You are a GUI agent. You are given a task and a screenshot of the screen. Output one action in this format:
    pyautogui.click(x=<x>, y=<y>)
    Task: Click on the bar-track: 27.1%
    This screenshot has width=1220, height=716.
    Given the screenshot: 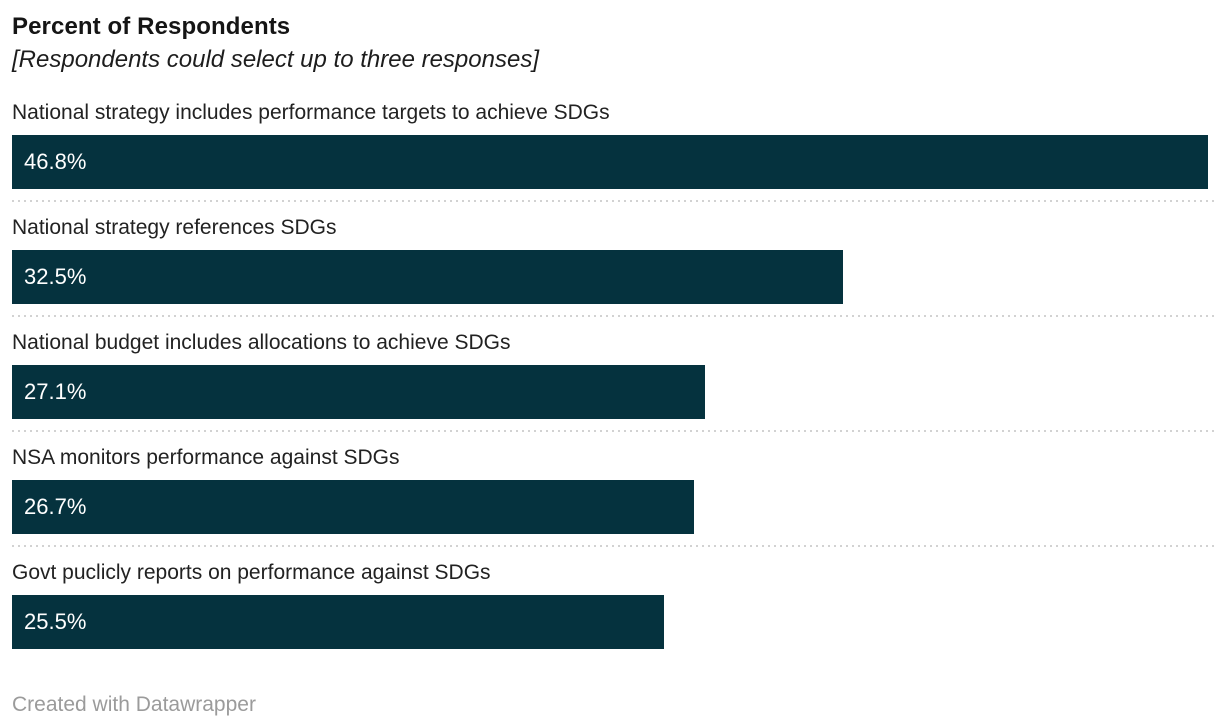 What is the action you would take?
    pyautogui.click(x=610, y=392)
    